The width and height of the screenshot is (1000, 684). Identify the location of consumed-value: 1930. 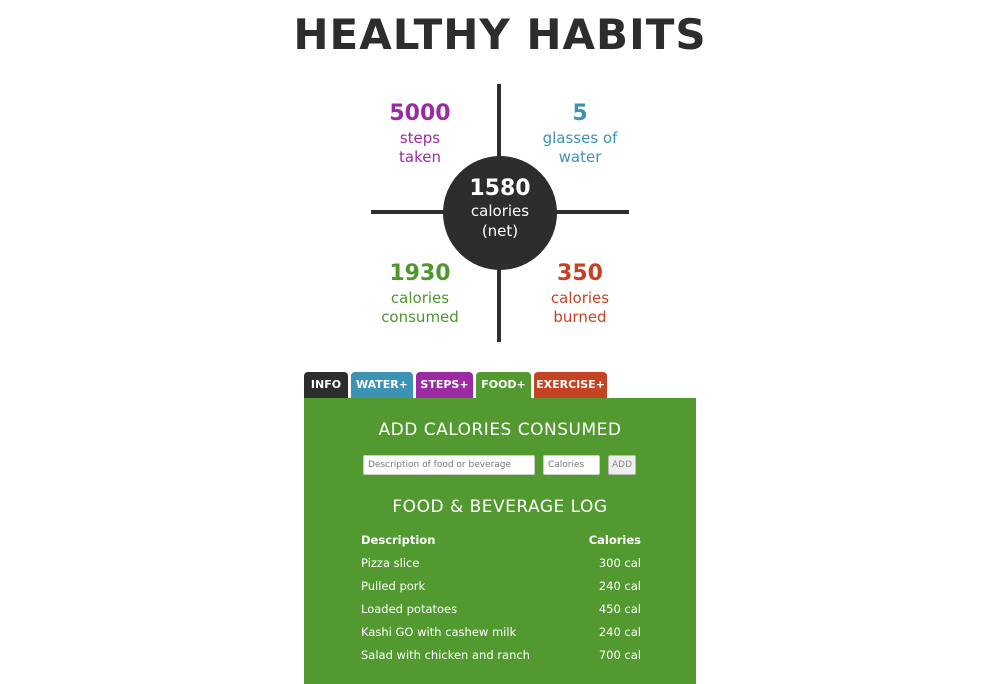
(420, 273).